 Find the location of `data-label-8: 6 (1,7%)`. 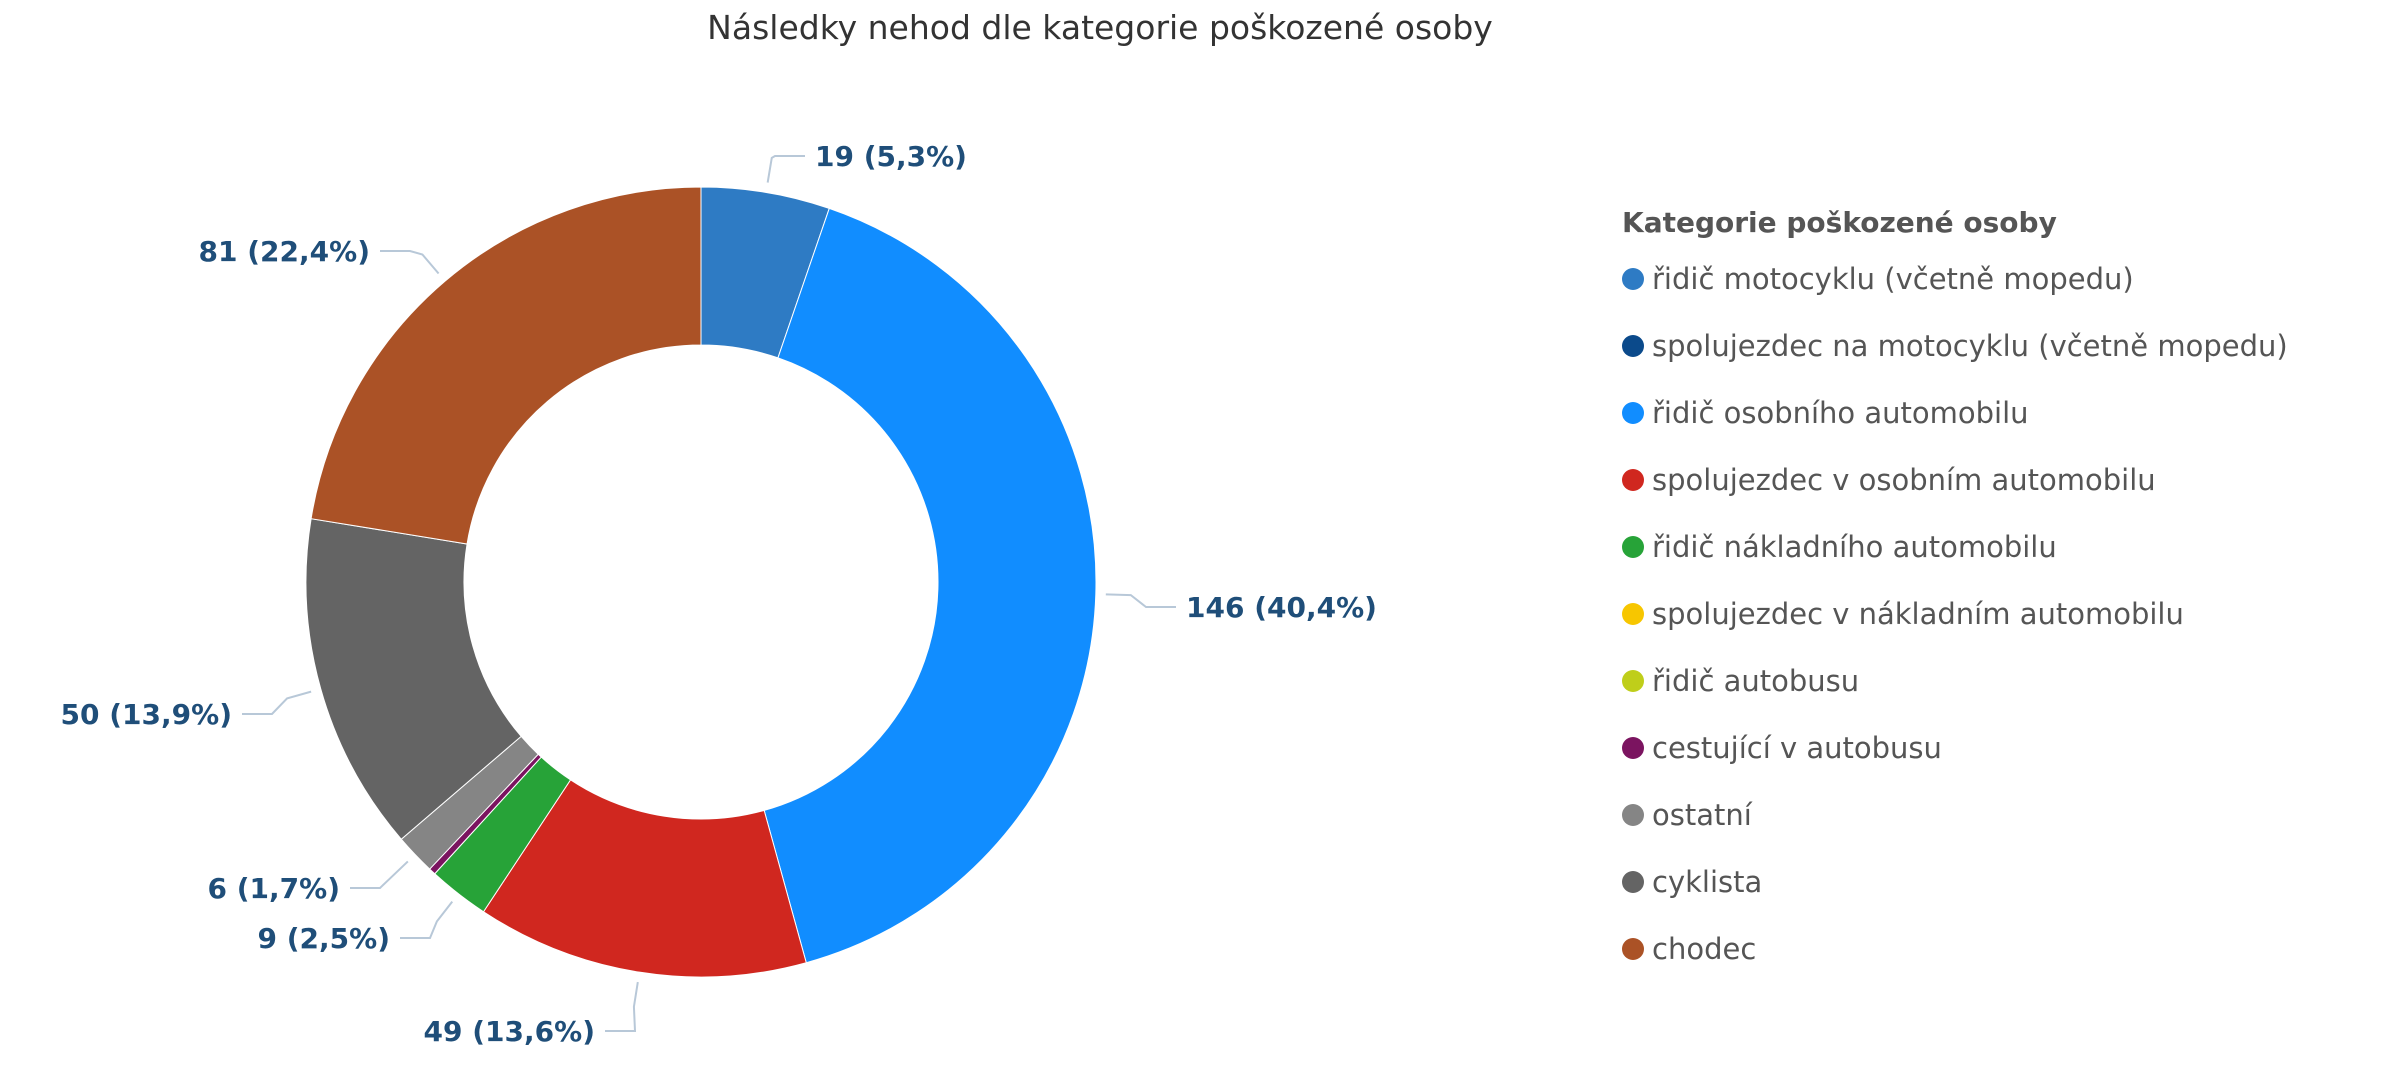

data-label-8: 6 (1,7%) is located at coordinates (274, 888).